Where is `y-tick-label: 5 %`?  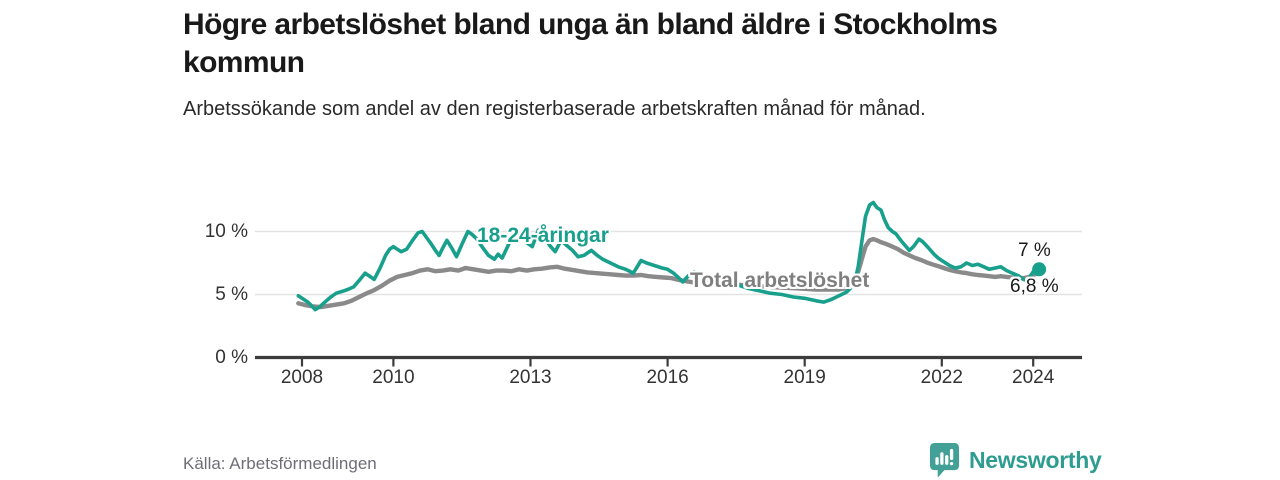
y-tick-label: 5 % is located at coordinates (231, 294).